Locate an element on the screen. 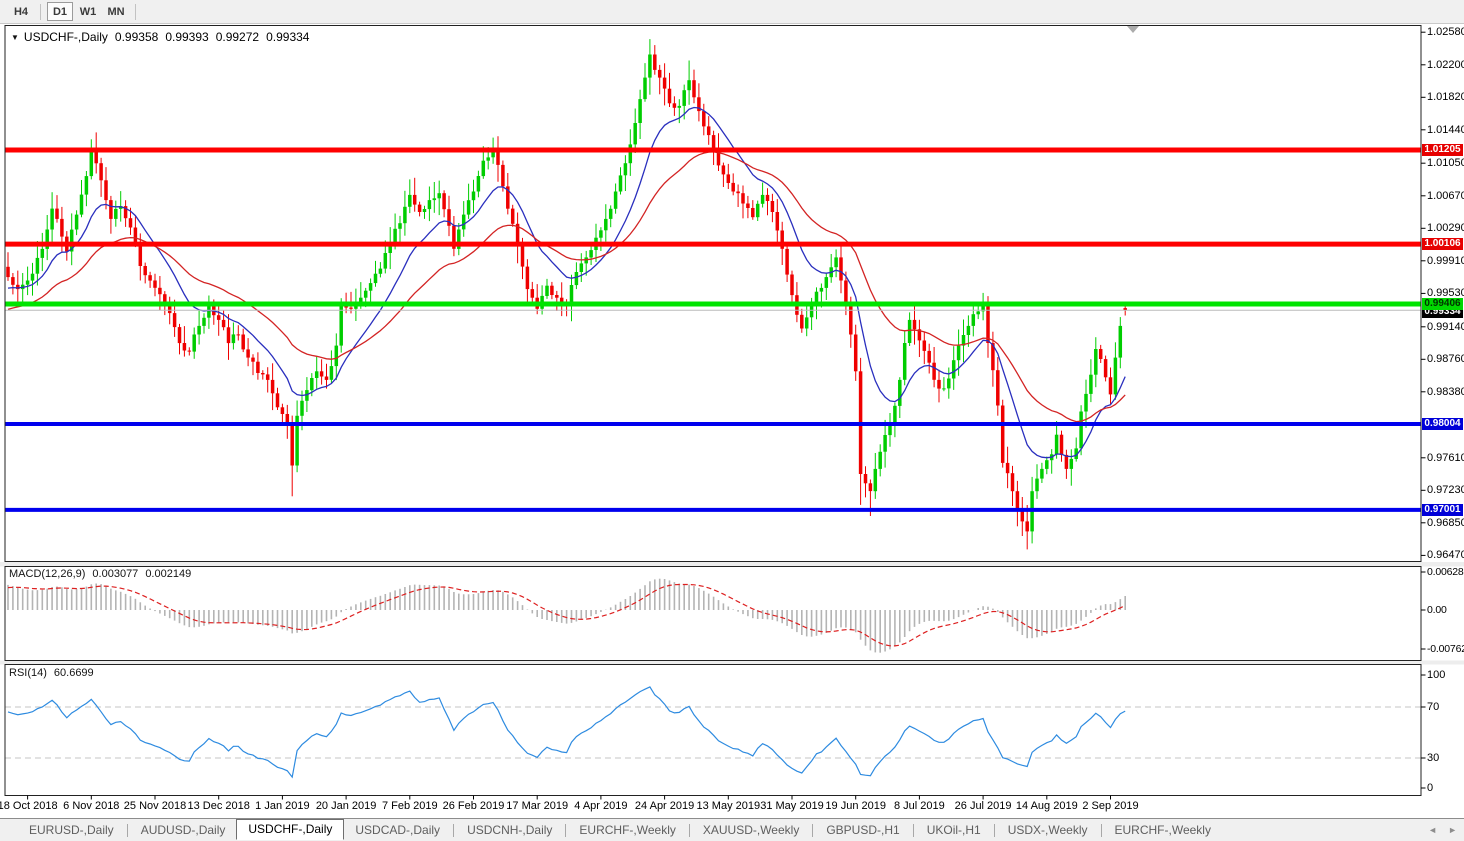 The height and width of the screenshot is (841, 1464). chart-tab-usdcnh-daily: USDCNH-,Daily is located at coordinates (510, 830).